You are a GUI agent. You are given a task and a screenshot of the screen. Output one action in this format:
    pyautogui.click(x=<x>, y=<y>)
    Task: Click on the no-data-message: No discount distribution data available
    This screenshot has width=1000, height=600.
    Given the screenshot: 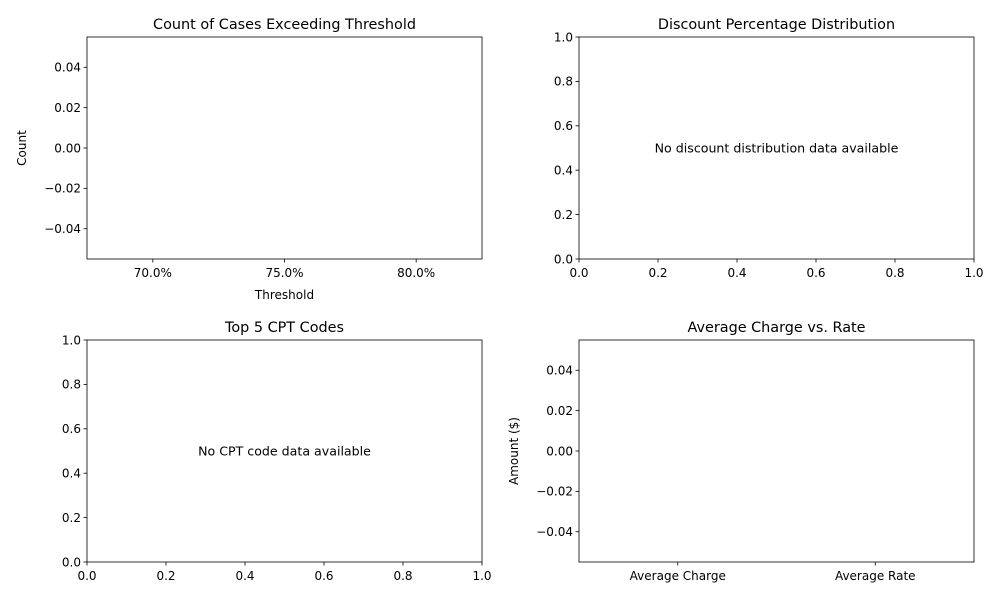 What is the action you would take?
    pyautogui.click(x=777, y=148)
    